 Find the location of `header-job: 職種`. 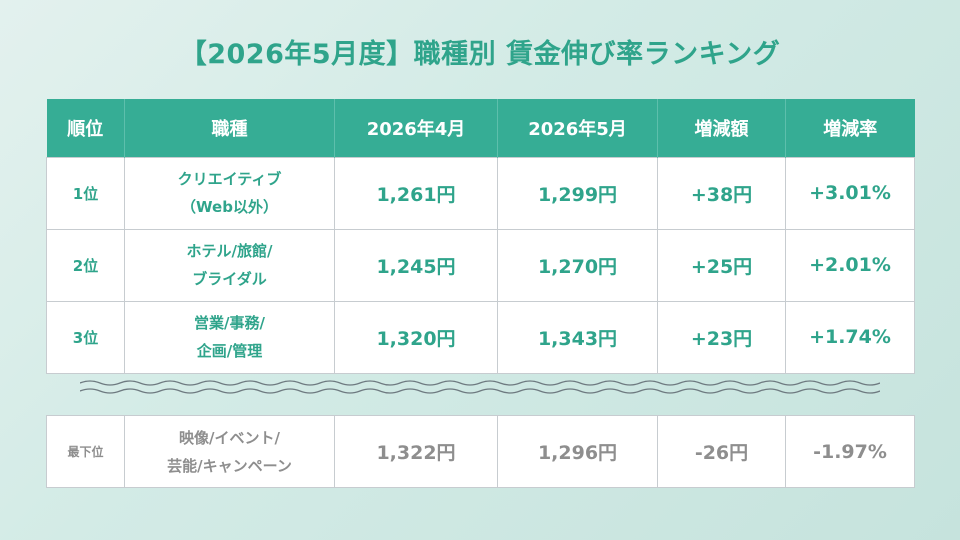

header-job: 職種 is located at coordinates (229, 128).